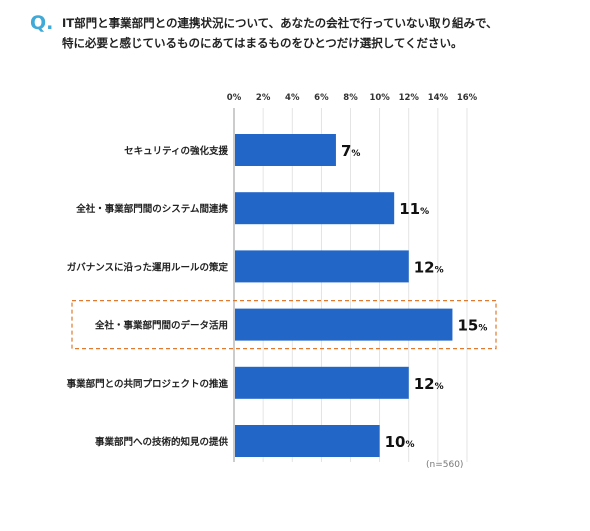 Image resolution: width=590 pixels, height=531 pixels. What do you see at coordinates (350, 151) in the screenshot?
I see `value-label: 7%` at bounding box center [350, 151].